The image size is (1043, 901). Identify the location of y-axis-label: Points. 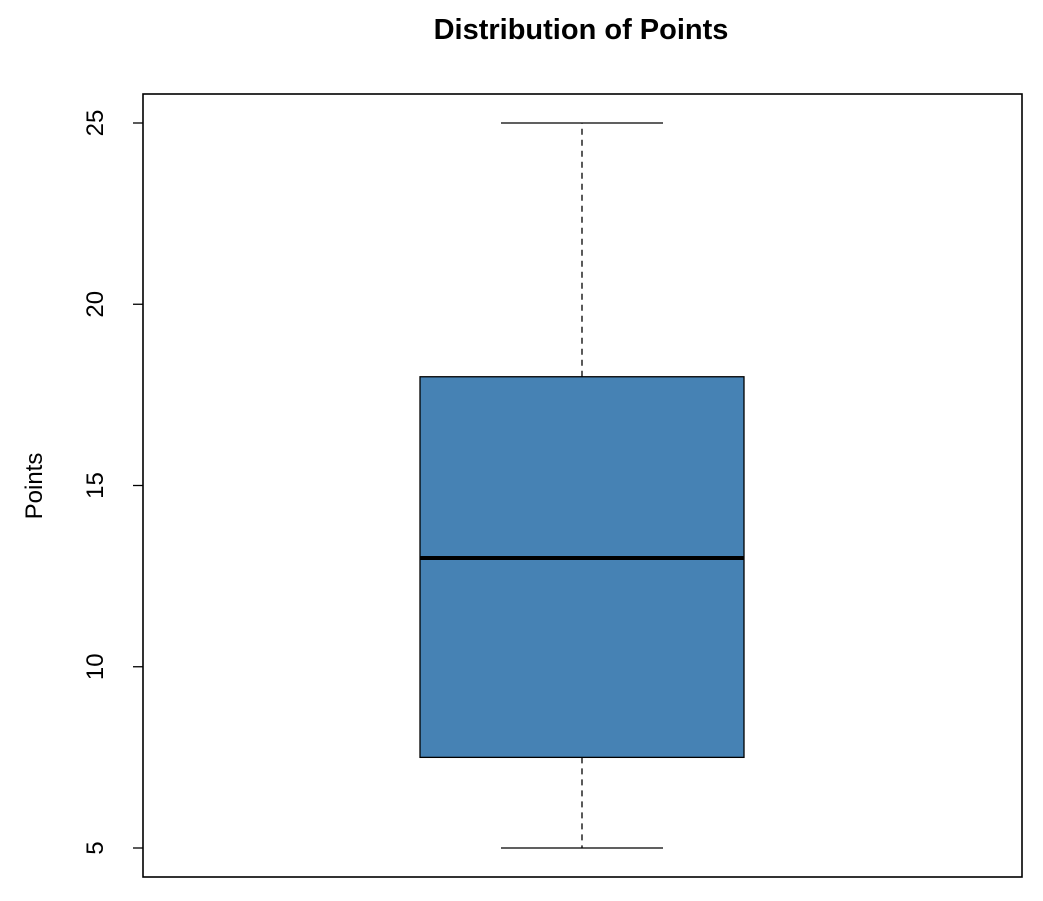
(34, 486).